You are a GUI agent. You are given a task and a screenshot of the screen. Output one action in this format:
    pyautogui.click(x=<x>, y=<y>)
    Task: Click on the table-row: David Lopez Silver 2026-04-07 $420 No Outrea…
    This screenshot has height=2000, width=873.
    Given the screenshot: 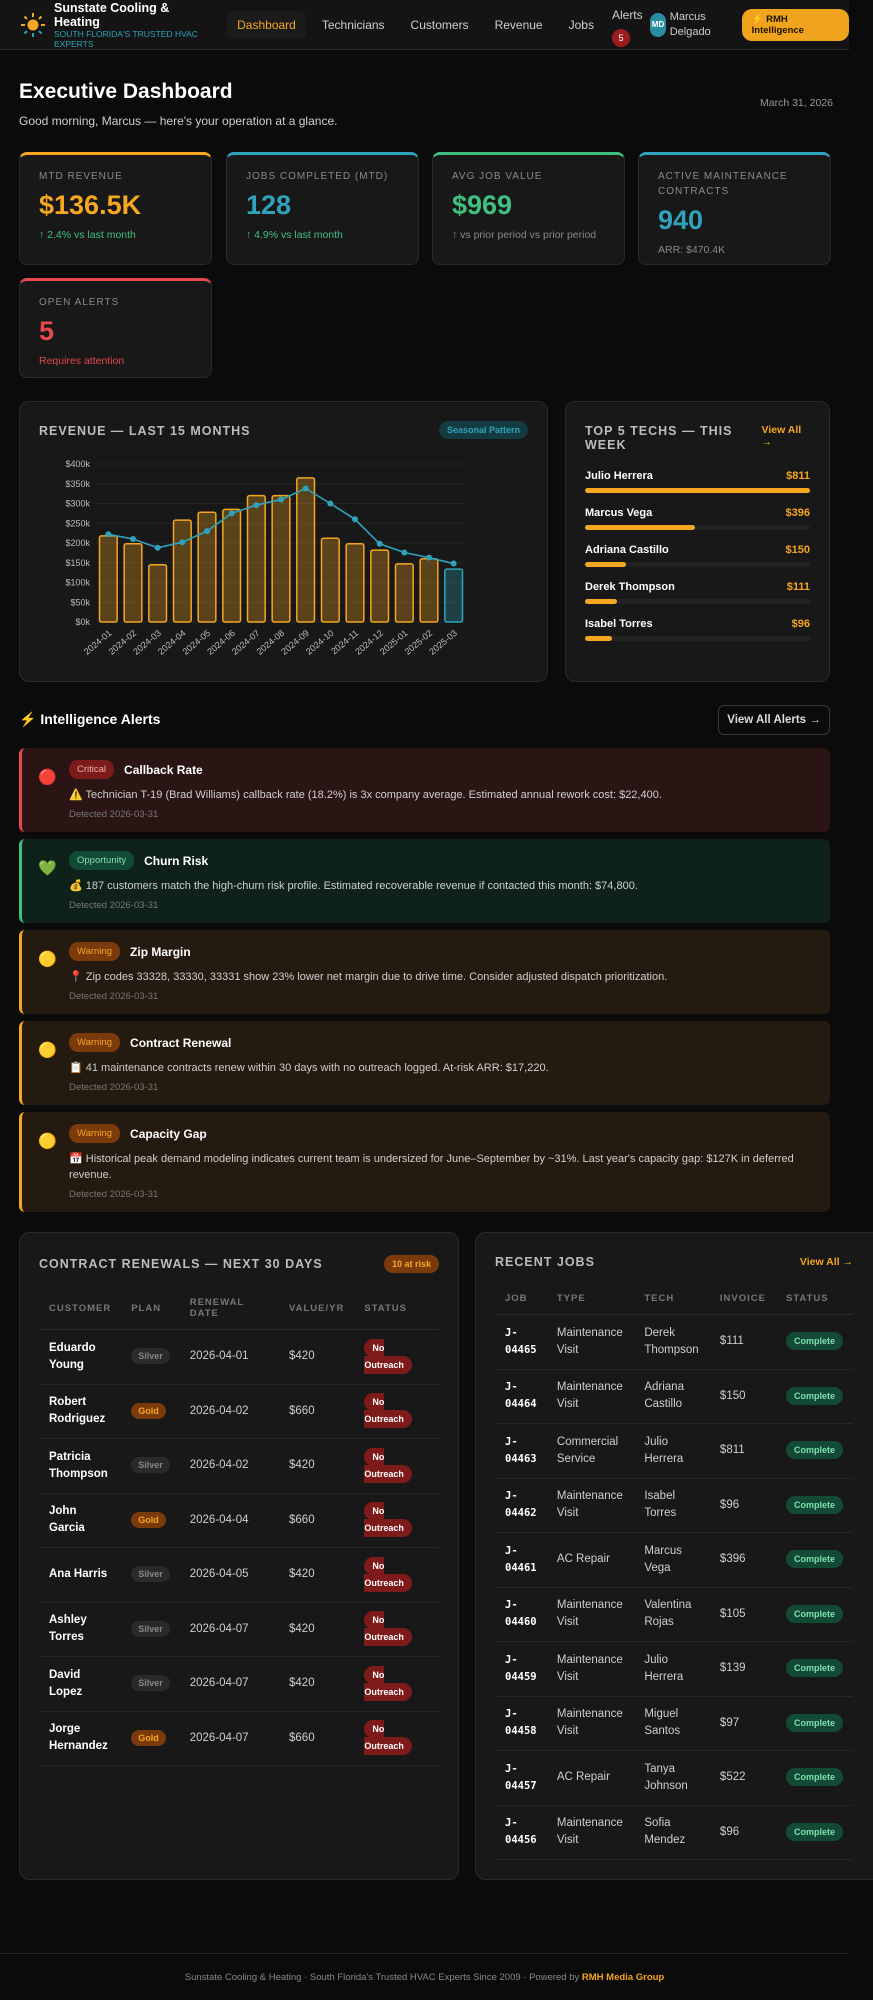 What is the action you would take?
    pyautogui.click(x=239, y=1684)
    